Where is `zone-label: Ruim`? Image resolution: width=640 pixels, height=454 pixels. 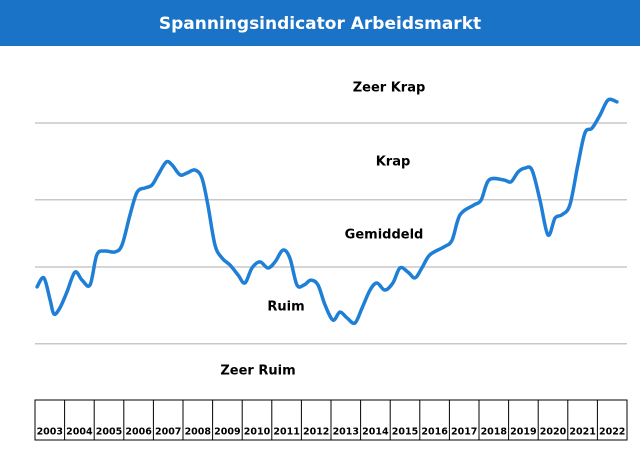
zone-label: Ruim is located at coordinates (285, 307).